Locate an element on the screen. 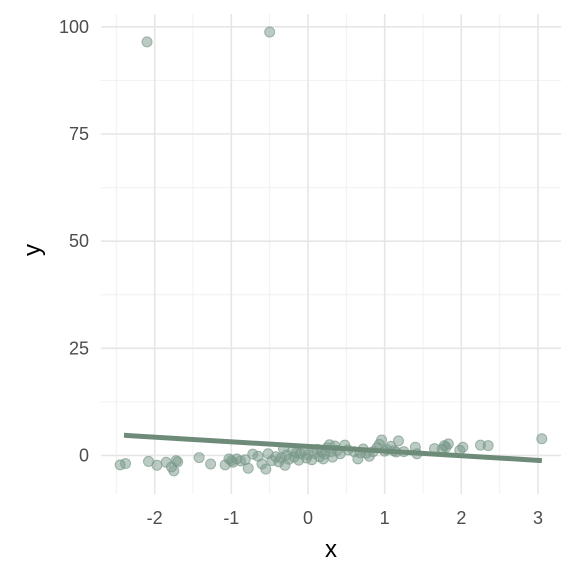 The width and height of the screenshot is (576, 576). y-axis-title: y is located at coordinates (32, 250).